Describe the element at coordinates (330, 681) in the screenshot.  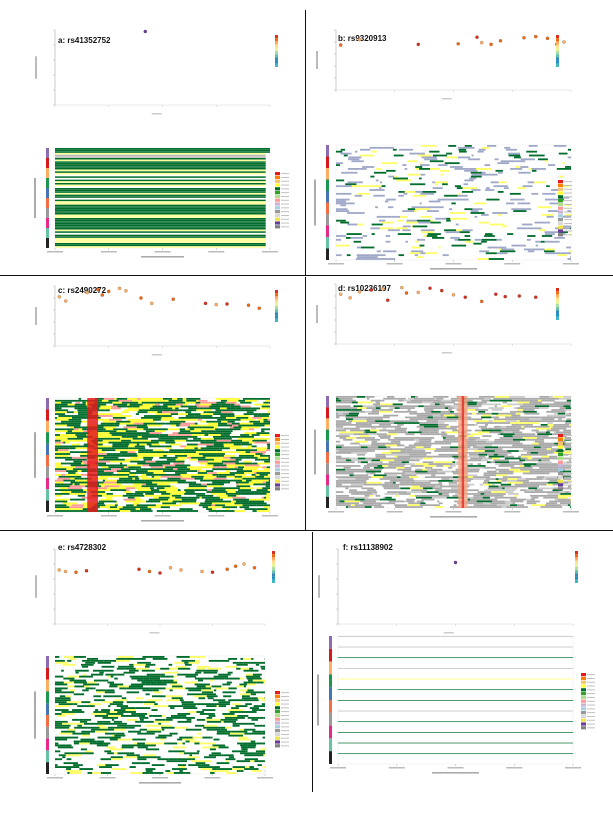
I see `tissue-track-segment` at that location.